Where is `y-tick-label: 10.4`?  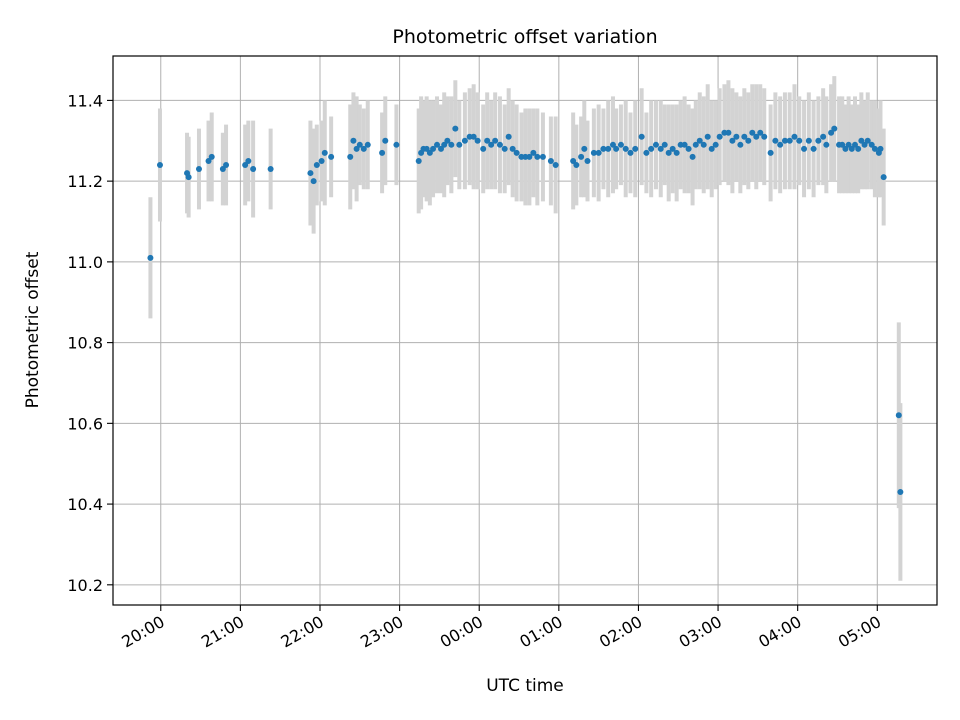
y-tick-label: 10.4 is located at coordinates (85, 504).